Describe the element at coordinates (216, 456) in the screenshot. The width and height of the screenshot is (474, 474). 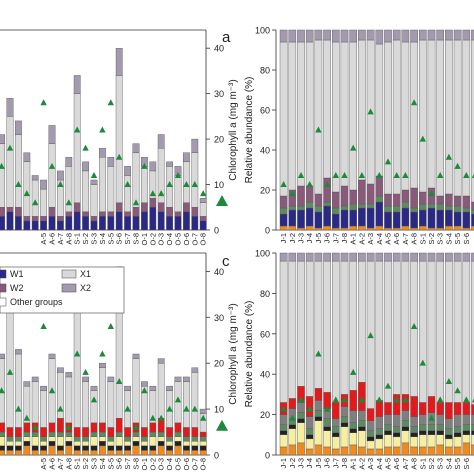
I see `y2-tick-label: 0` at that location.